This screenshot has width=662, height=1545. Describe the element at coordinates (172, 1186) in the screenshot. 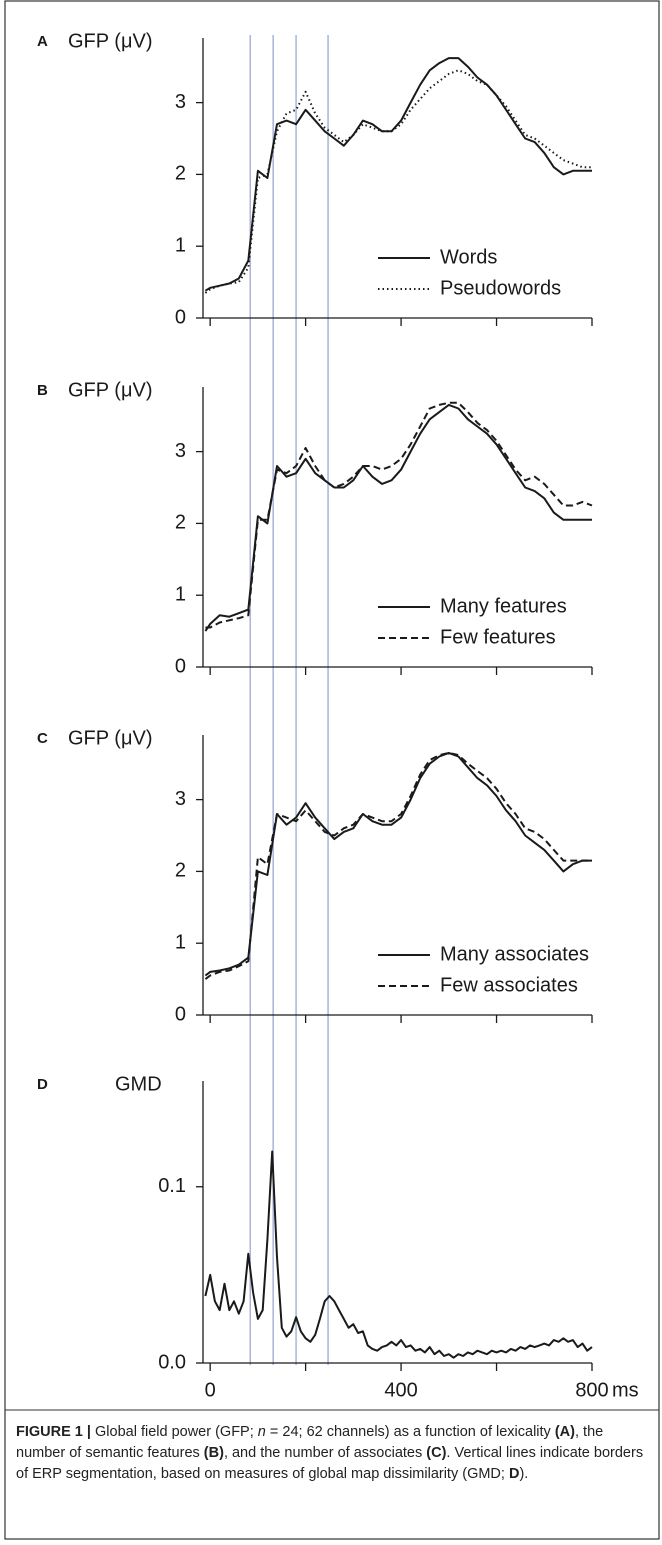

I see `y-tick-label: 0.1` at that location.